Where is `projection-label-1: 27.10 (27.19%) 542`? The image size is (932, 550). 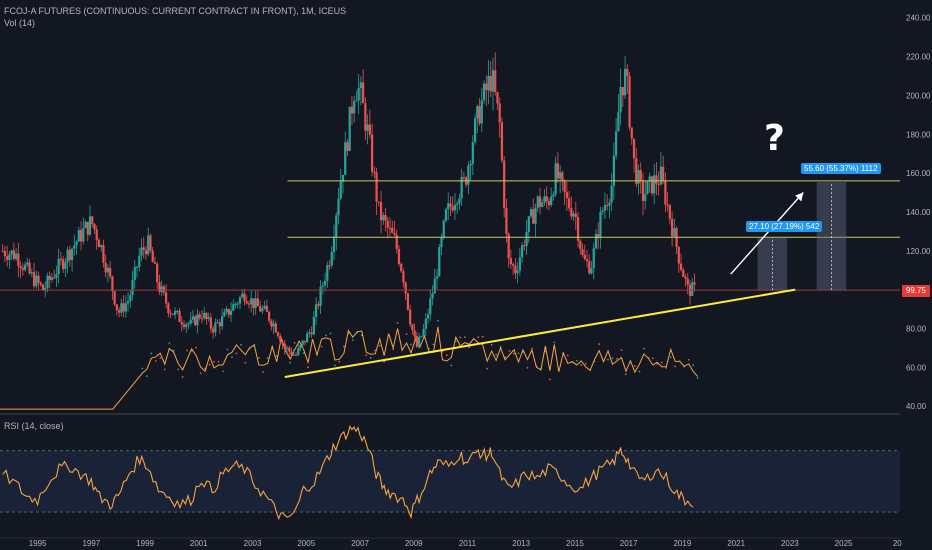
projection-label-1: 27.10 (27.19%) 542 is located at coordinates (784, 226).